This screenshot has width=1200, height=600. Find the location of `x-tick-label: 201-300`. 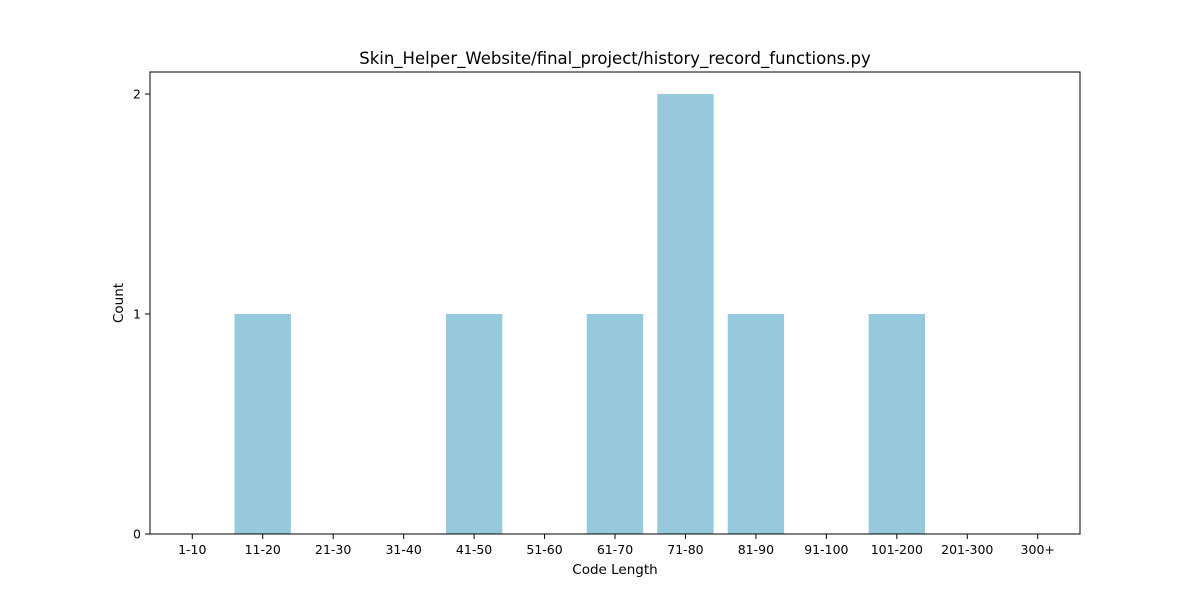

x-tick-label: 201-300 is located at coordinates (967, 549).